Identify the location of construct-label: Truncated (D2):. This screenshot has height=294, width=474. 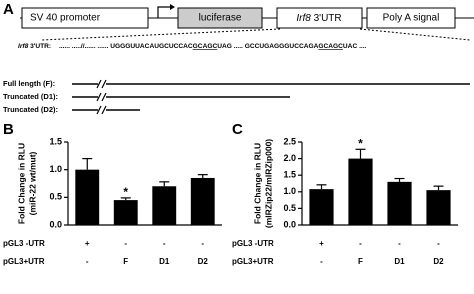
(30, 109).